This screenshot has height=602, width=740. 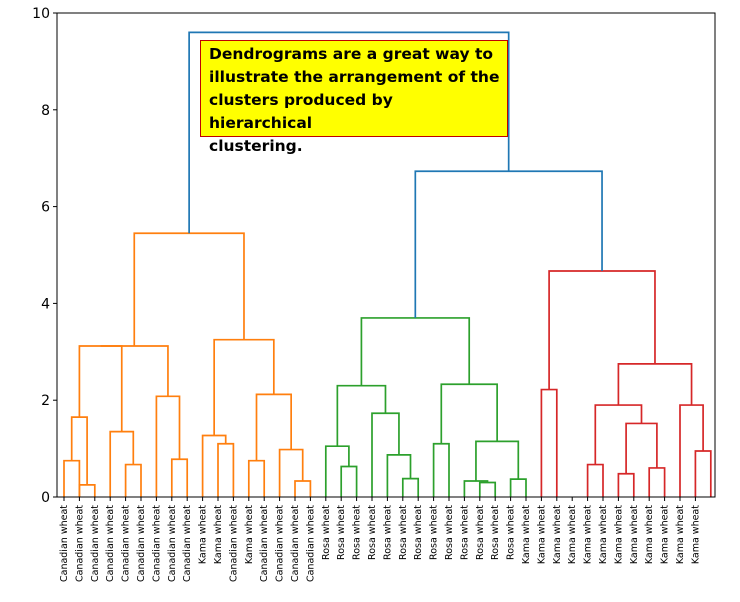 I want to click on annotation-line: clustering., so click(x=256, y=146).